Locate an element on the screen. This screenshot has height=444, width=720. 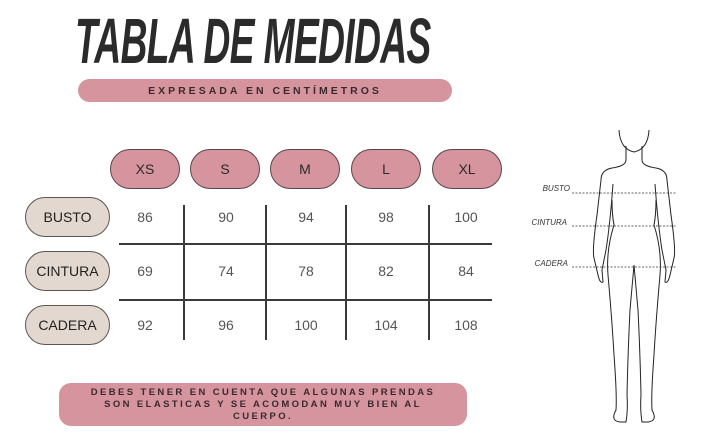
size-header-l: L is located at coordinates (386, 169).